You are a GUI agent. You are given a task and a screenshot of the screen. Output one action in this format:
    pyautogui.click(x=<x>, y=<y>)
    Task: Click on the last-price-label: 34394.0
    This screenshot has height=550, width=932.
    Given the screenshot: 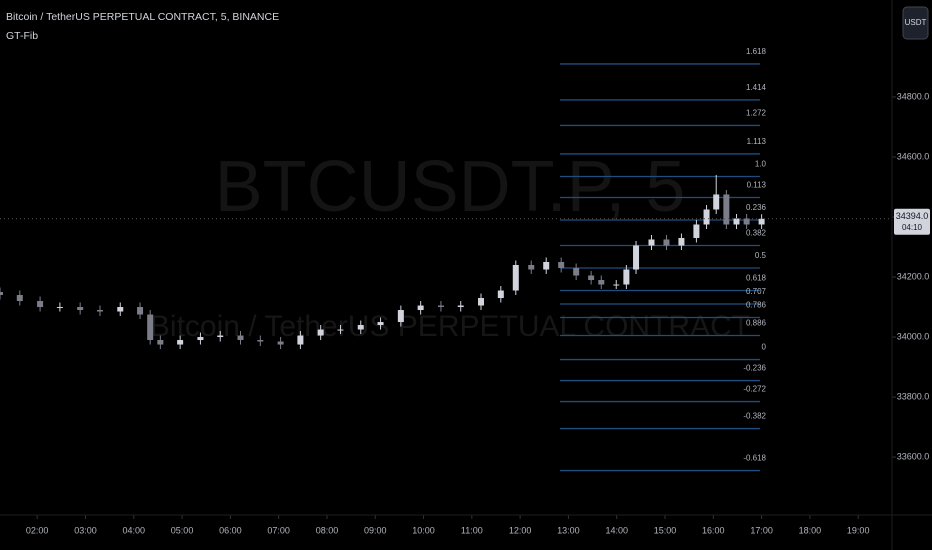 What is the action you would take?
    pyautogui.click(x=912, y=216)
    